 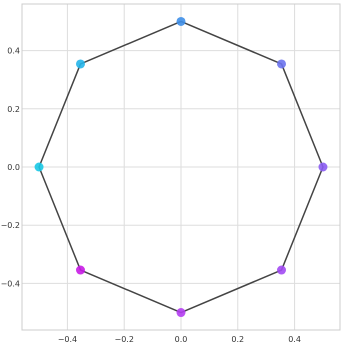 What do you see at coordinates (67, 339) in the screenshot?
I see `x-tick-label-0: −0.4` at bounding box center [67, 339].